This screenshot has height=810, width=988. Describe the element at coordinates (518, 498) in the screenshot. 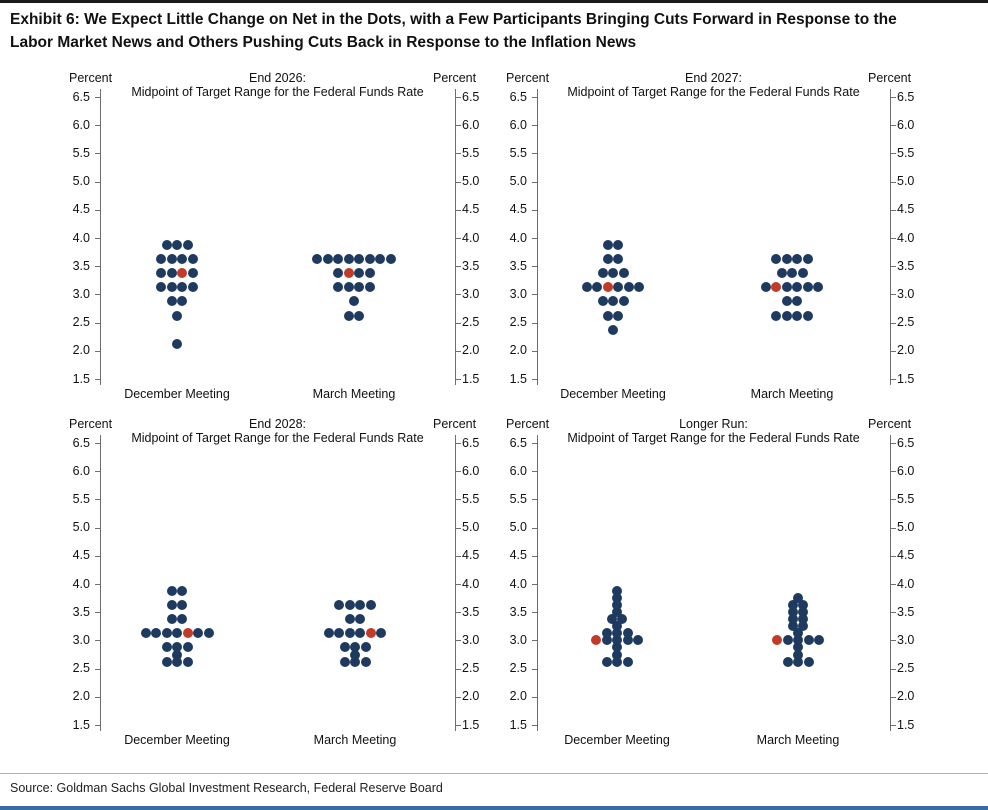

I see `y-tick-label-left: 5.5` at that location.